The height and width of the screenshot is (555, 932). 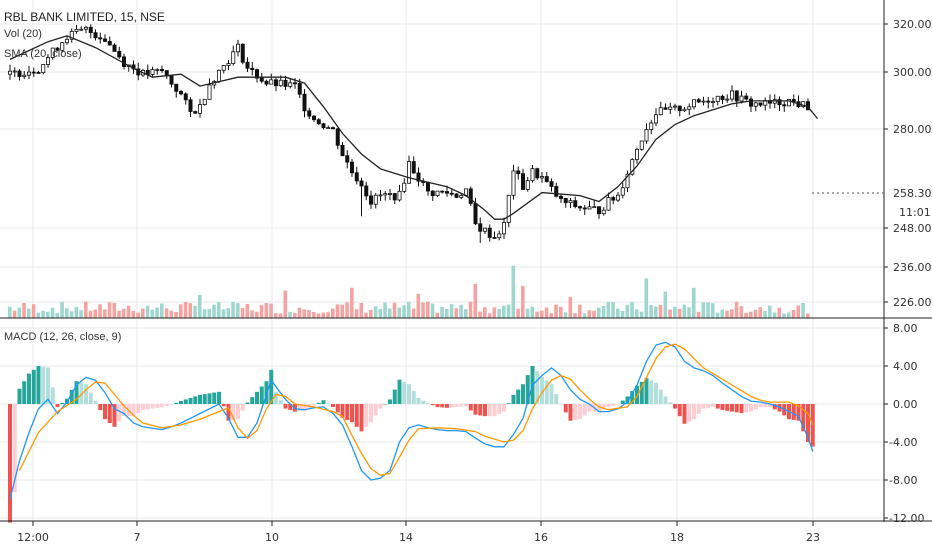 I want to click on price-badge-box, so click(x=908, y=201).